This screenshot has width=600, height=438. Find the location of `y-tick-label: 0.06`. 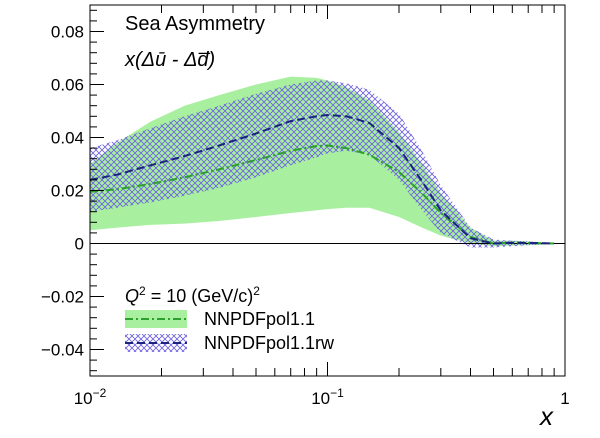

y-tick-label: 0.06 is located at coordinates (67, 85).